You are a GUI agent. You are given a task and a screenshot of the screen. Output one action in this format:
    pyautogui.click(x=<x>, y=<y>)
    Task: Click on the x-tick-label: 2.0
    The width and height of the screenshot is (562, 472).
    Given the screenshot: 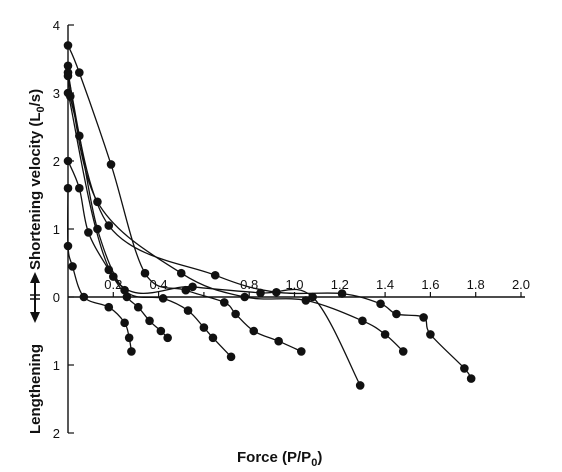 What is the action you would take?
    pyautogui.click(x=521, y=284)
    